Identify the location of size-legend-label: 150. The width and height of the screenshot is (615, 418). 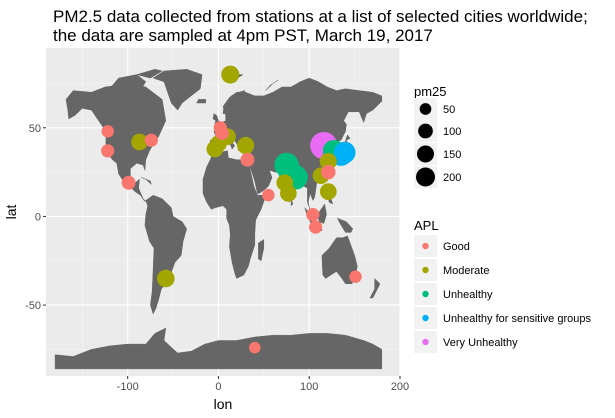
(452, 155).